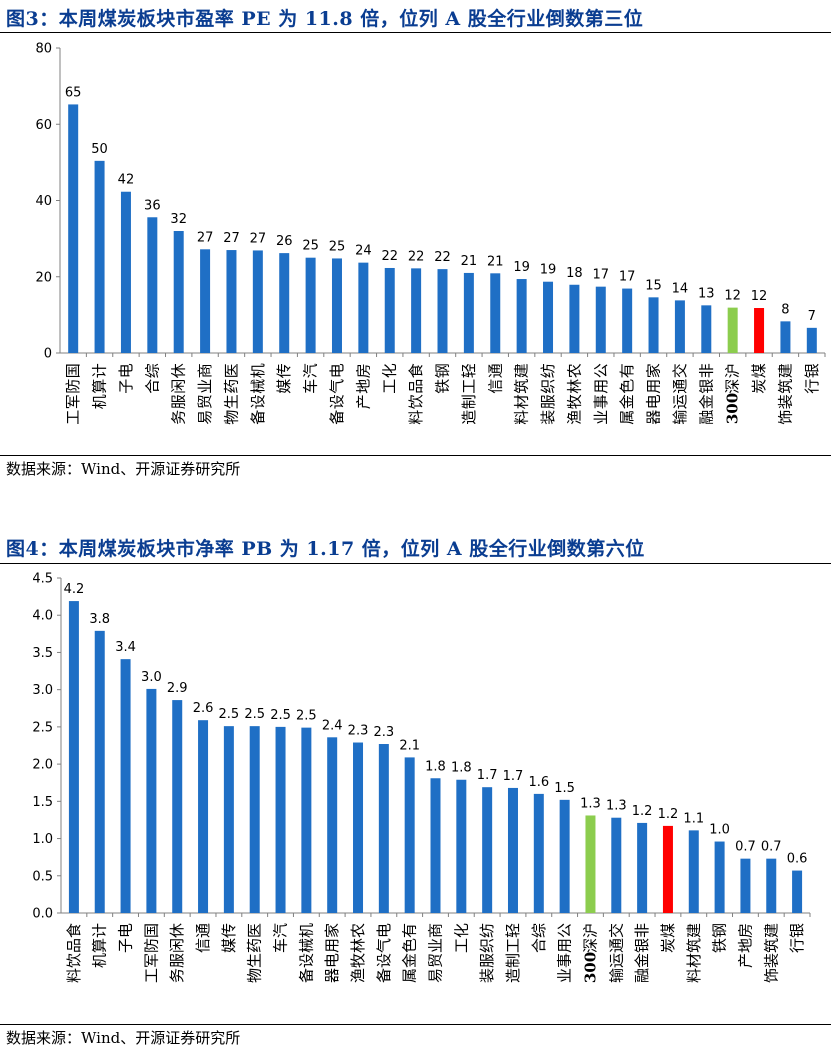  I want to click on svg-text: 300, so click(590, 967).